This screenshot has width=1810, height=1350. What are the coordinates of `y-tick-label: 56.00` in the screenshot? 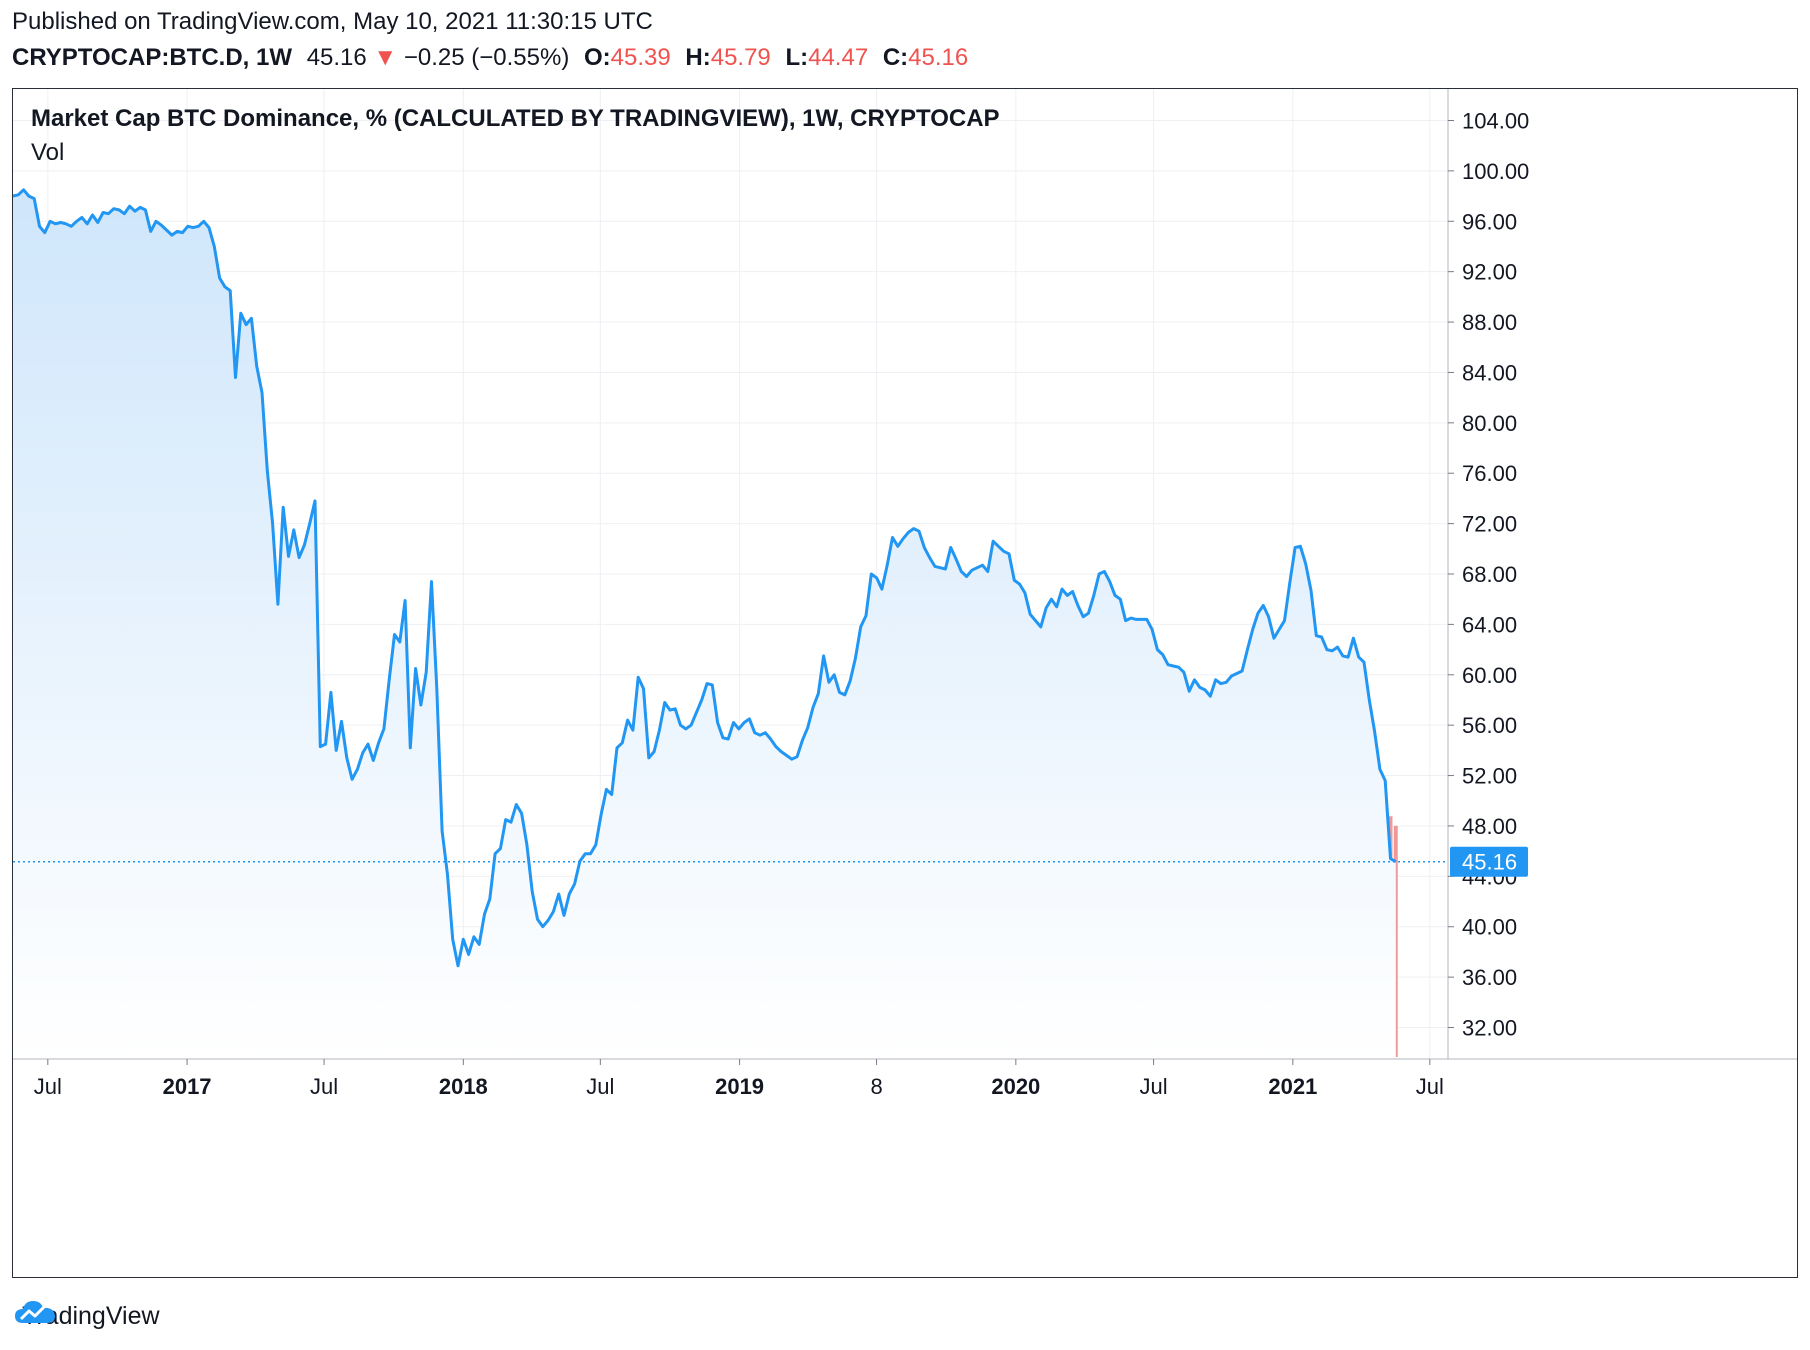 It's located at (1489, 725).